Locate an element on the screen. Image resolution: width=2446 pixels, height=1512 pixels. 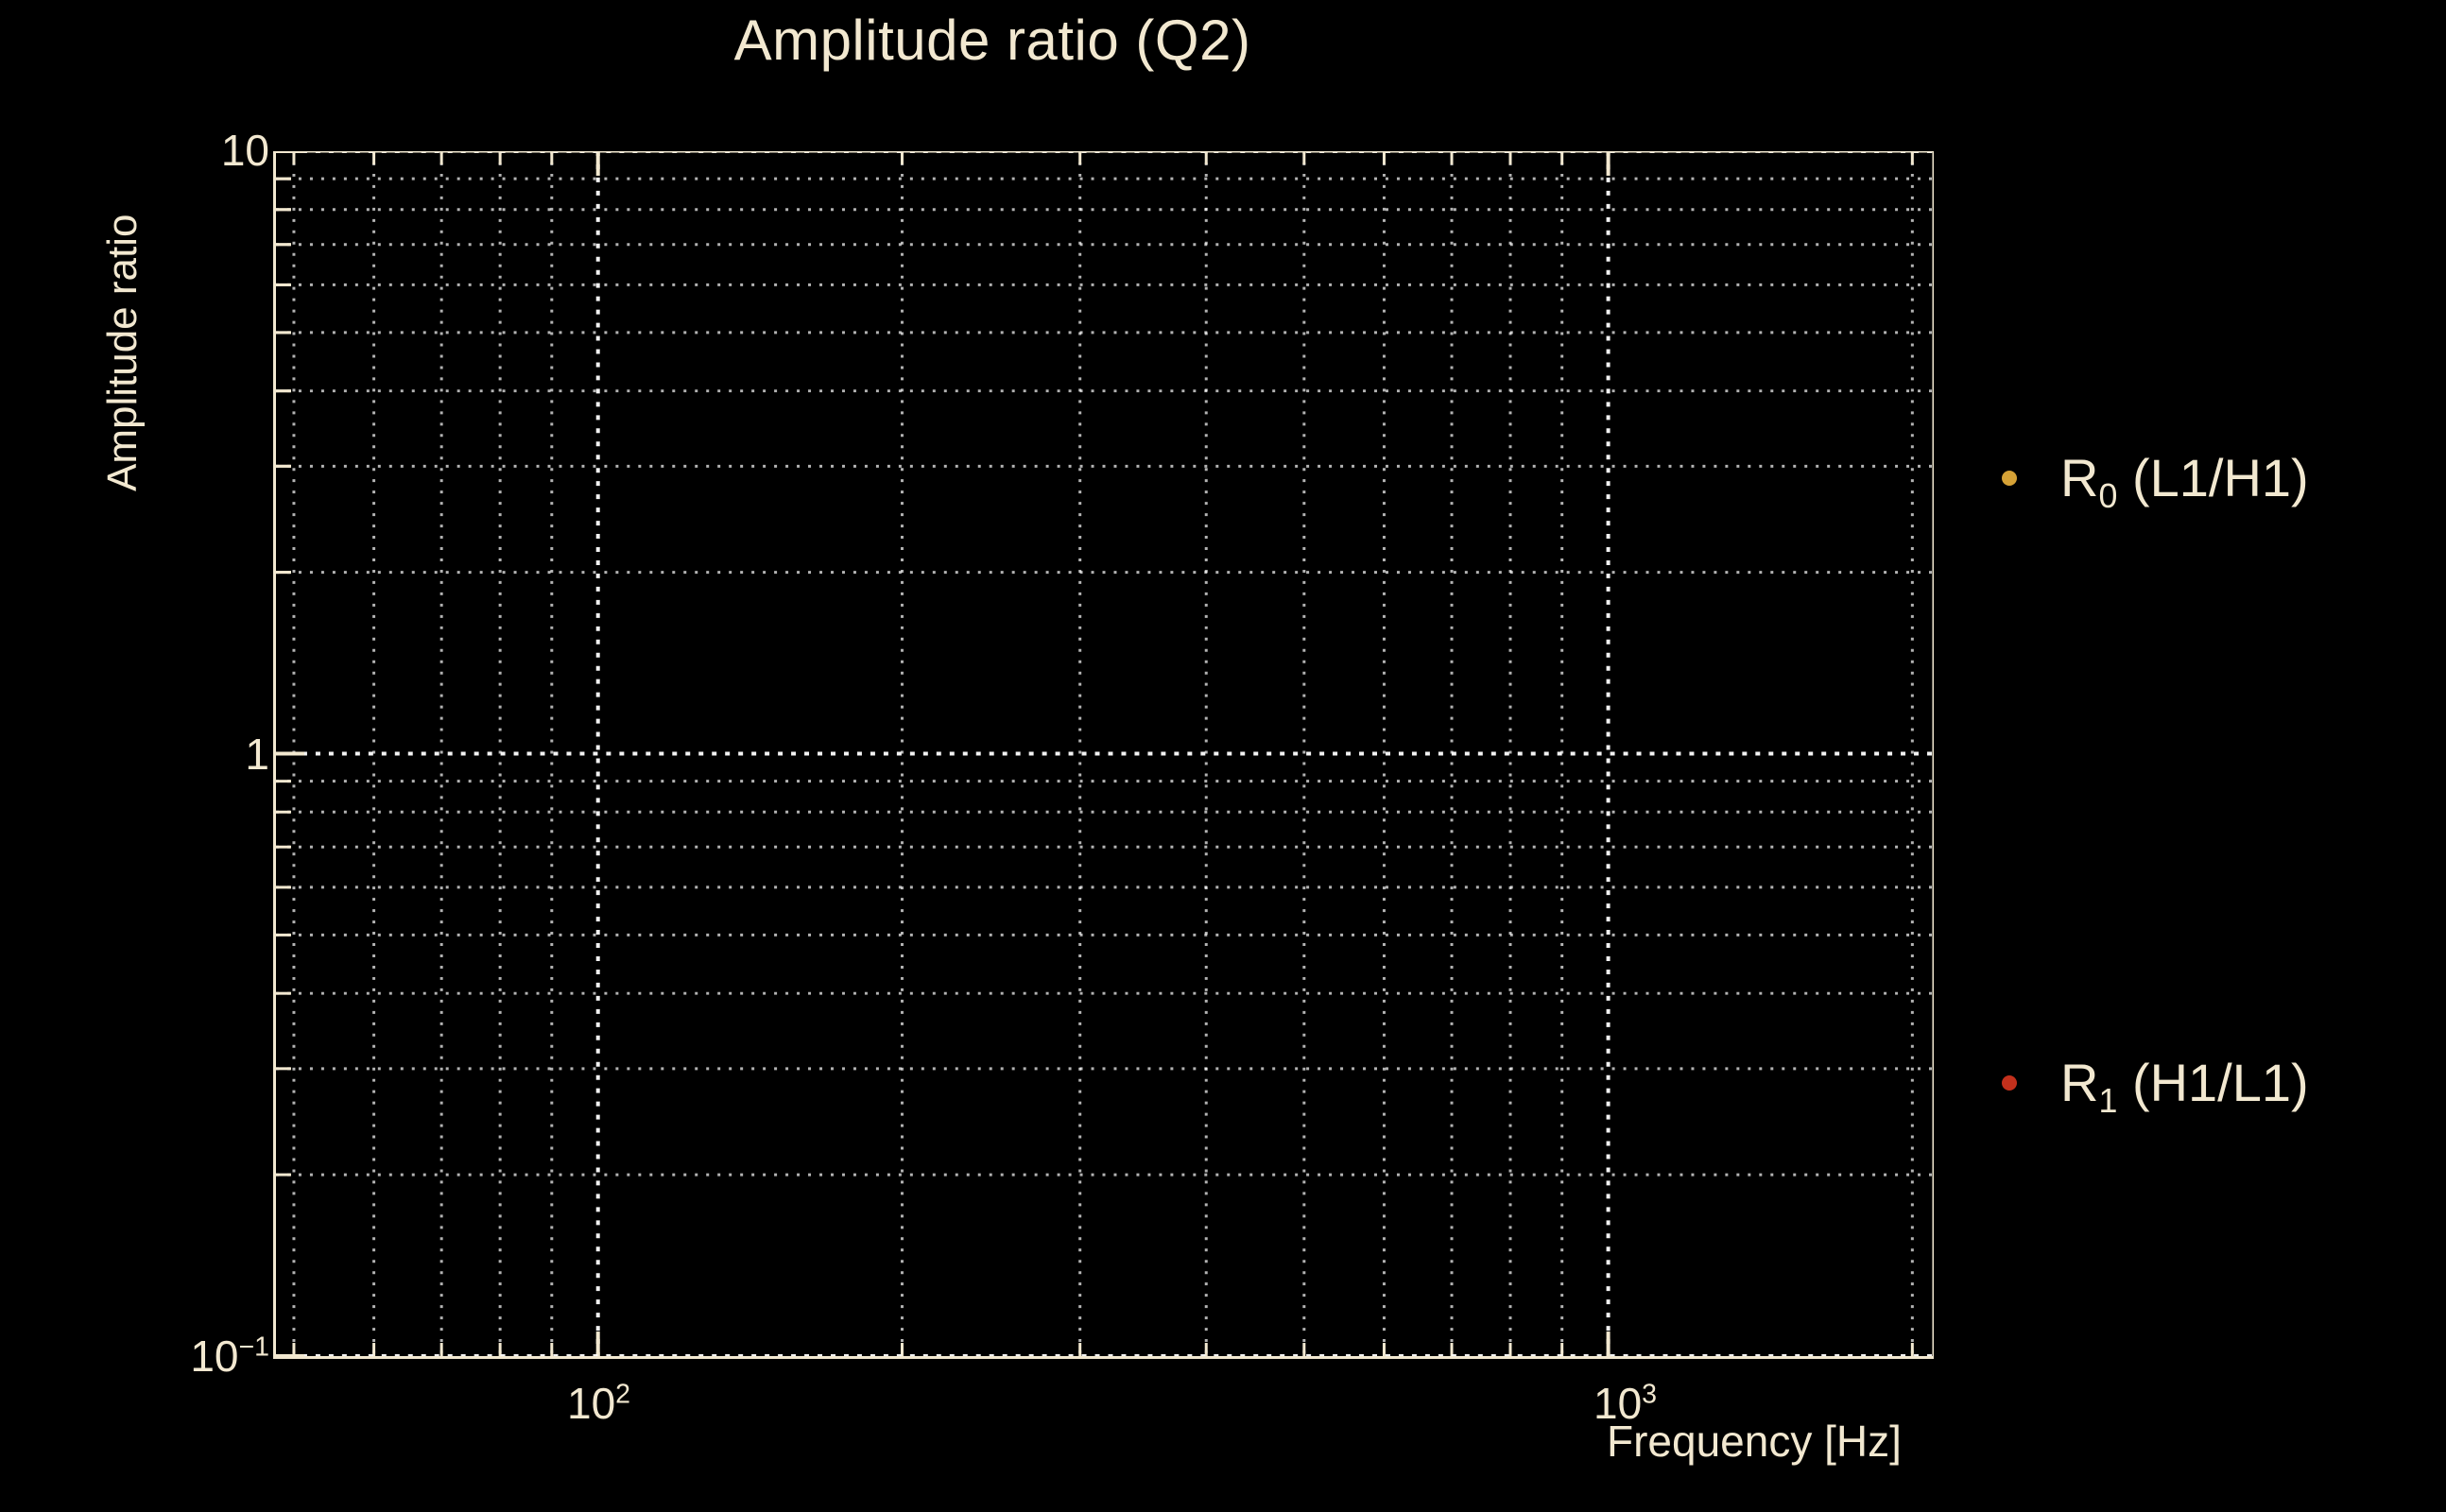
legend-label-r1: R1 (H1/L1) is located at coordinates (2184, 1087).